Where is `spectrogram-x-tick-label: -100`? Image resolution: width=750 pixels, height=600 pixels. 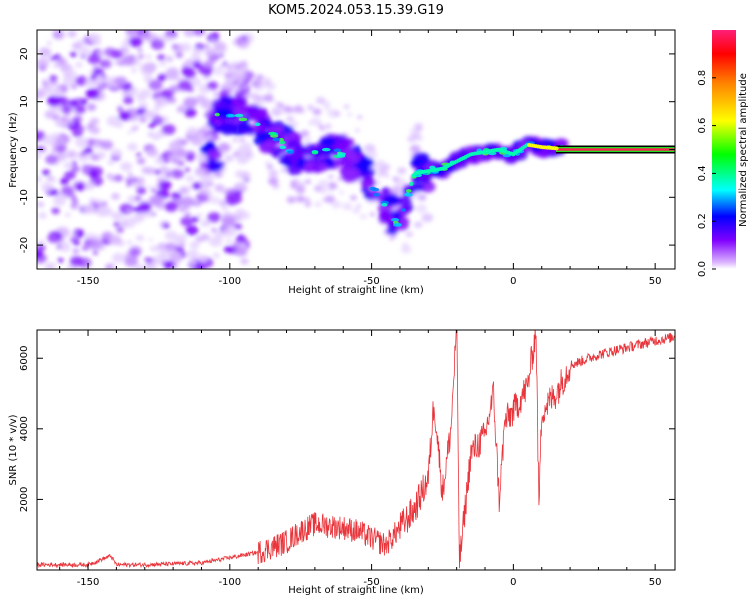
spectrogram-x-tick-label: -100 is located at coordinates (229, 281).